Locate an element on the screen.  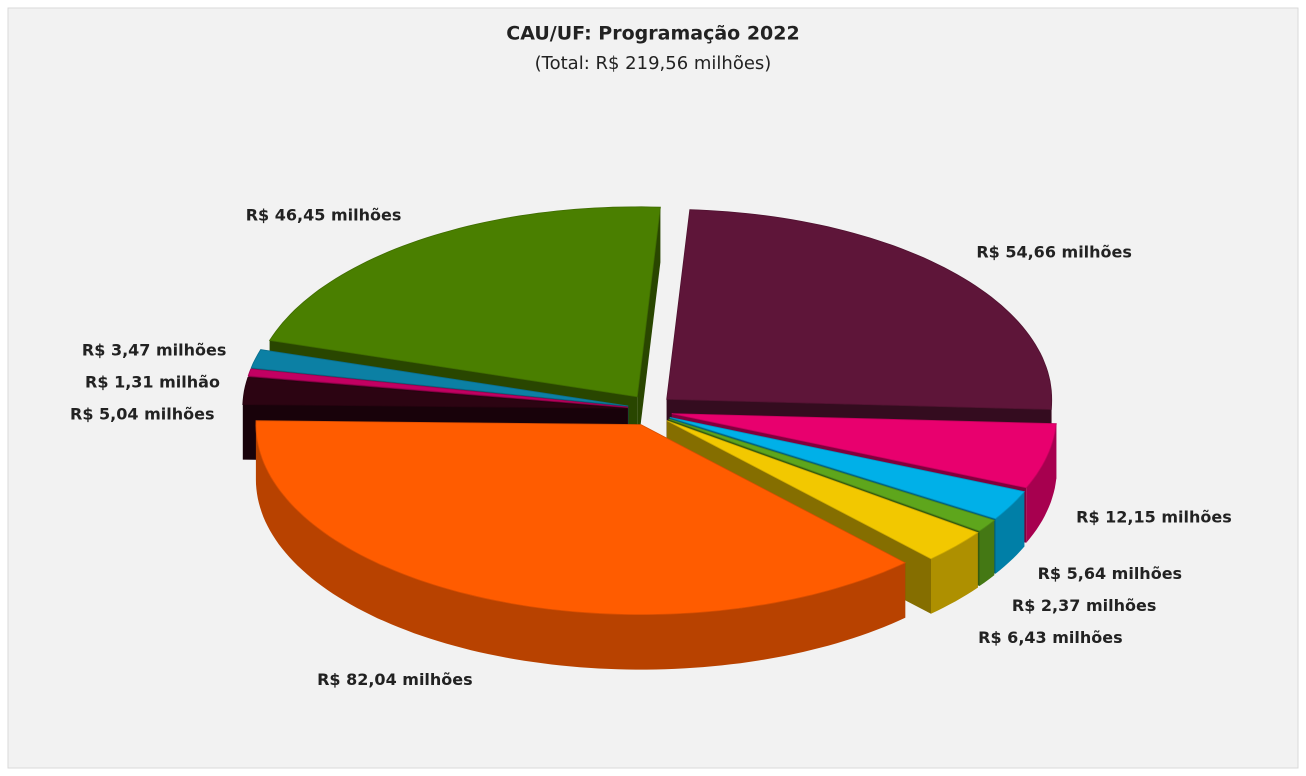
data-label: R$ 12,15 milhões is located at coordinates (1154, 517).